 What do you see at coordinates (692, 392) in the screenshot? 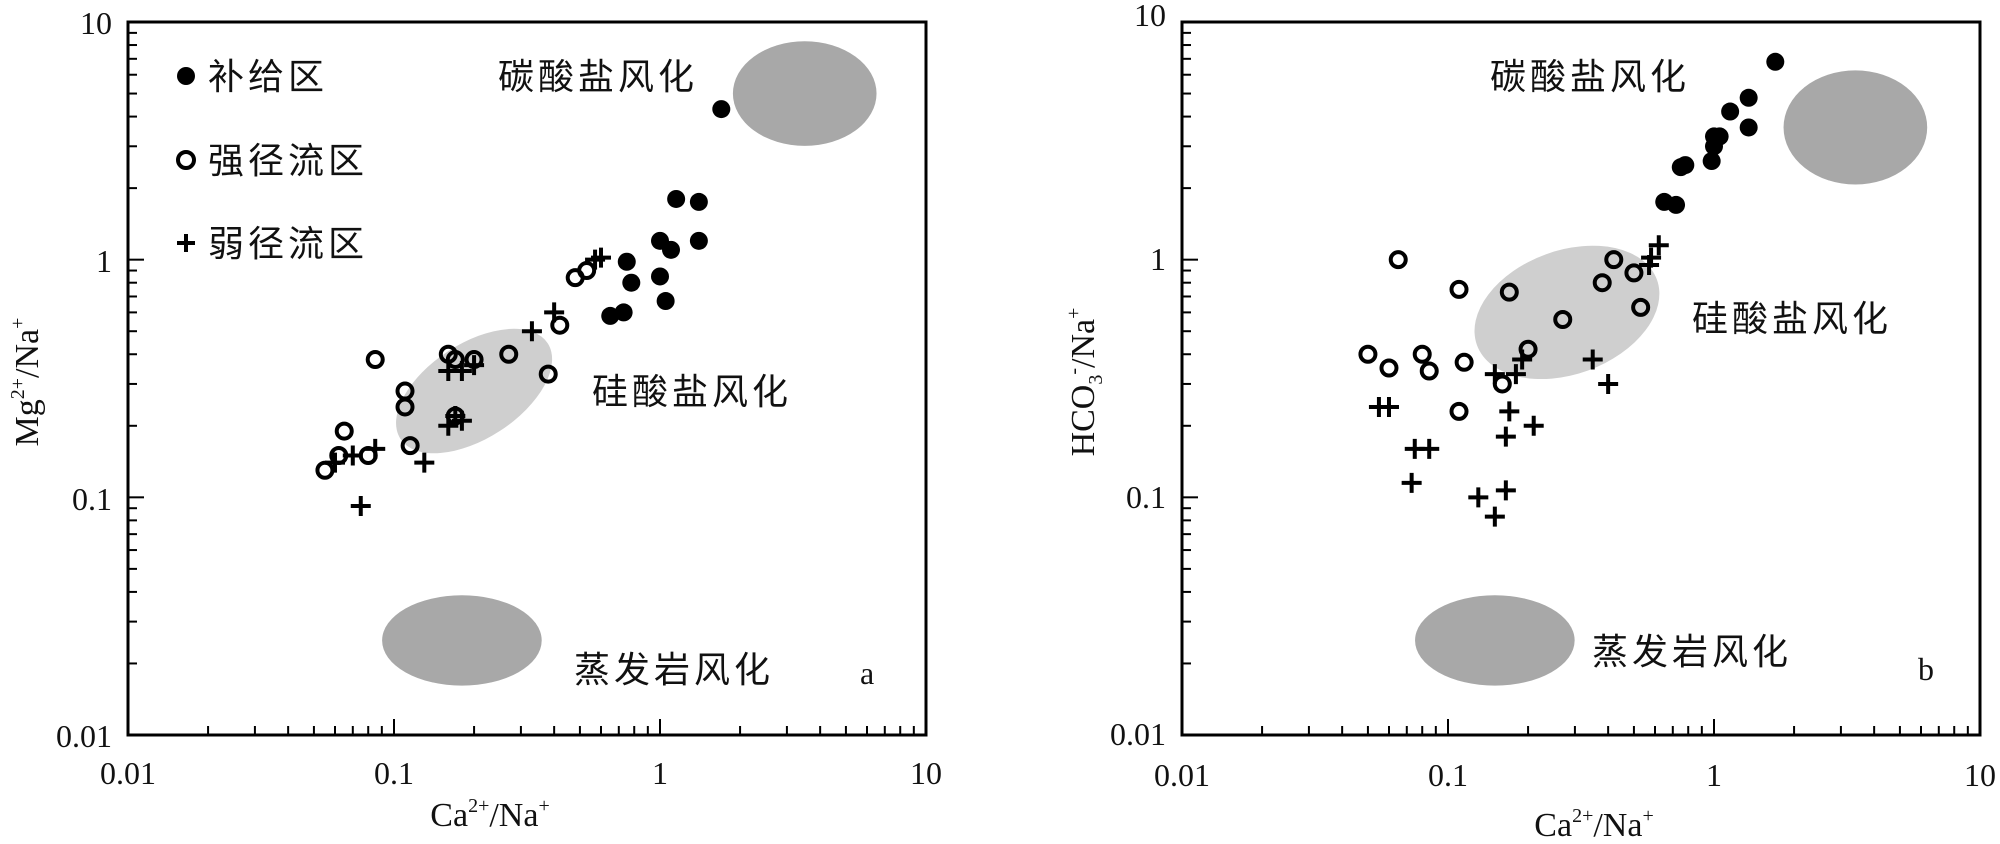
I see `a-label-silicate: 硅酸盐风化` at bounding box center [692, 392].